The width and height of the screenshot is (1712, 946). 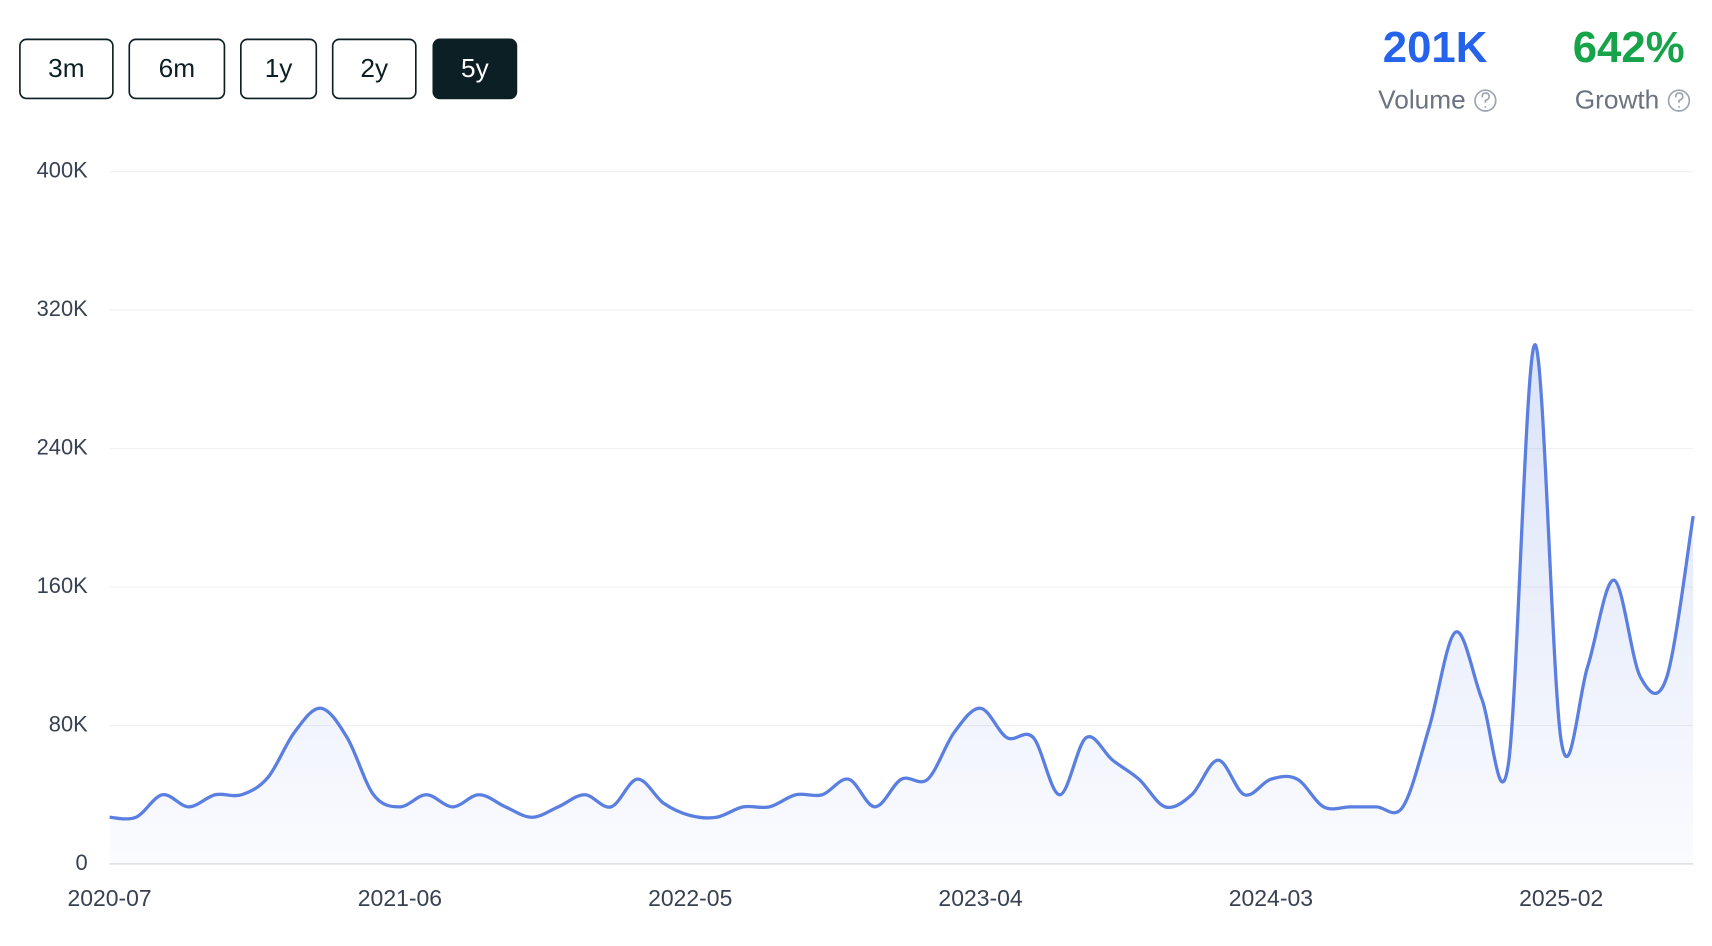 I want to click on x-tick-label: 2022-05, so click(x=690, y=898).